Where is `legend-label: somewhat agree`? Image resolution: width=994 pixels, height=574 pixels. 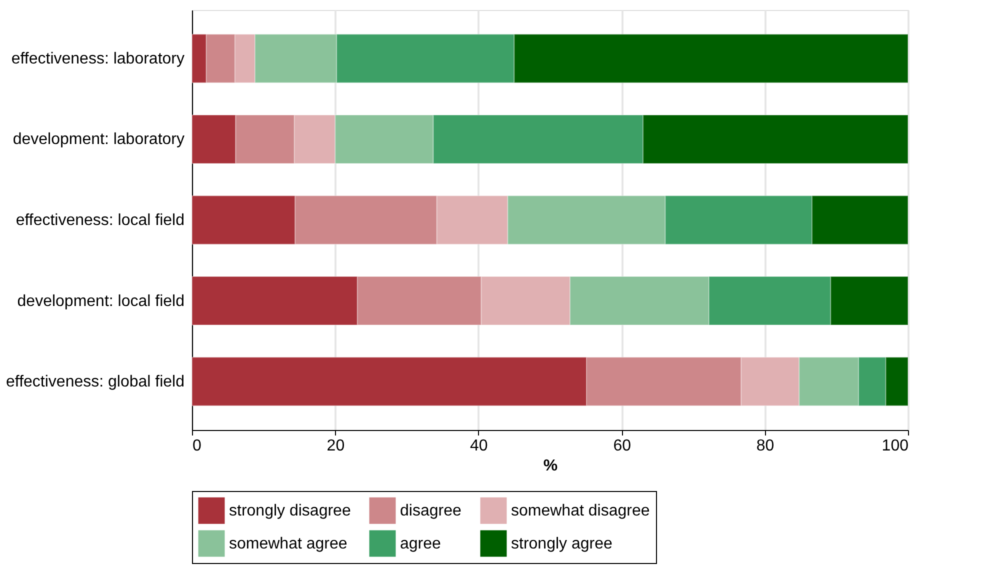 legend-label: somewhat agree is located at coordinates (288, 544).